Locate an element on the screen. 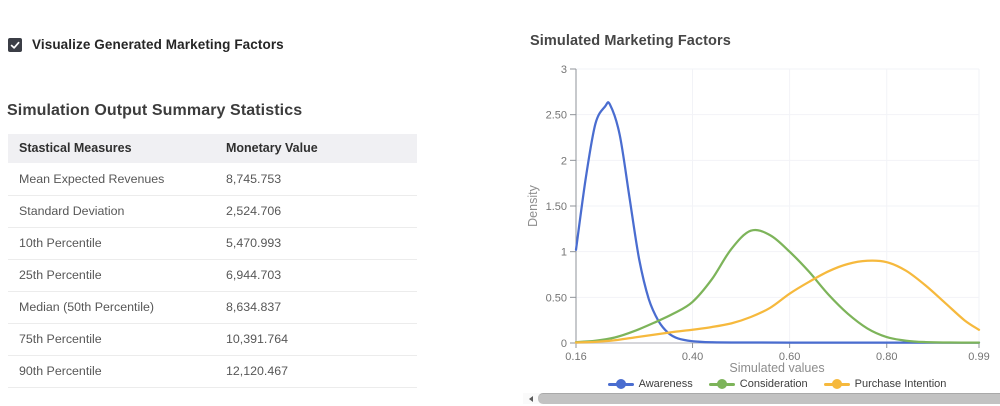  horizontal-scrollbar is located at coordinates (761, 398).